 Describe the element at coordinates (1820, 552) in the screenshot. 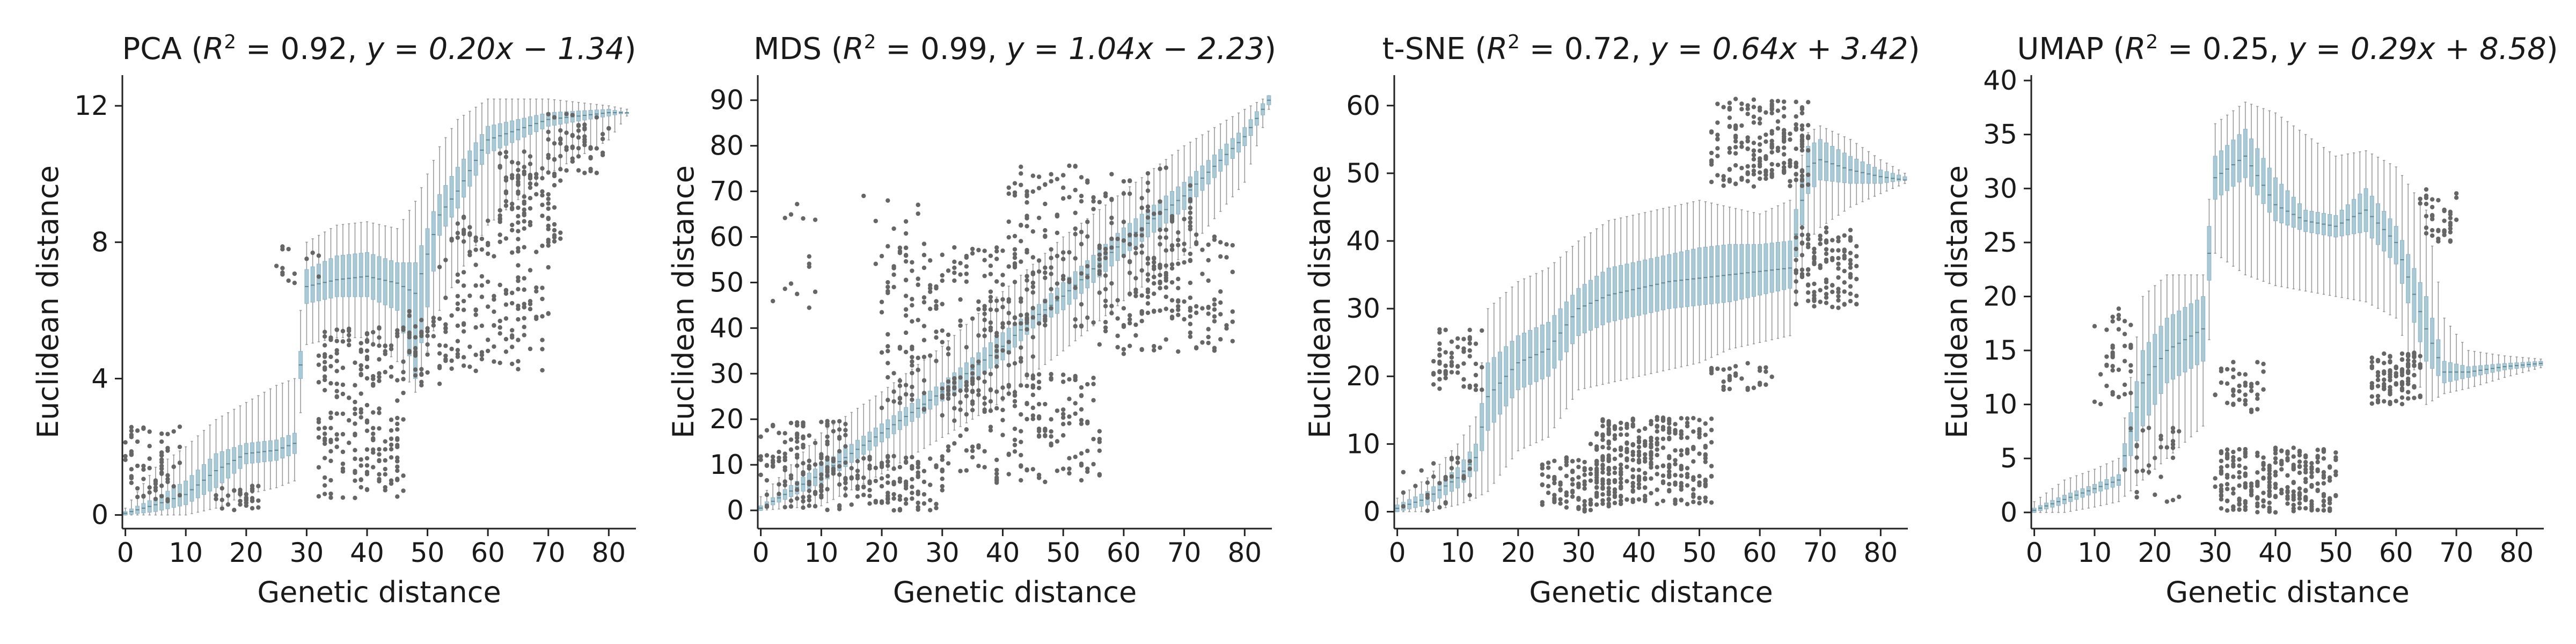

I see `x-tick-label: 70` at that location.